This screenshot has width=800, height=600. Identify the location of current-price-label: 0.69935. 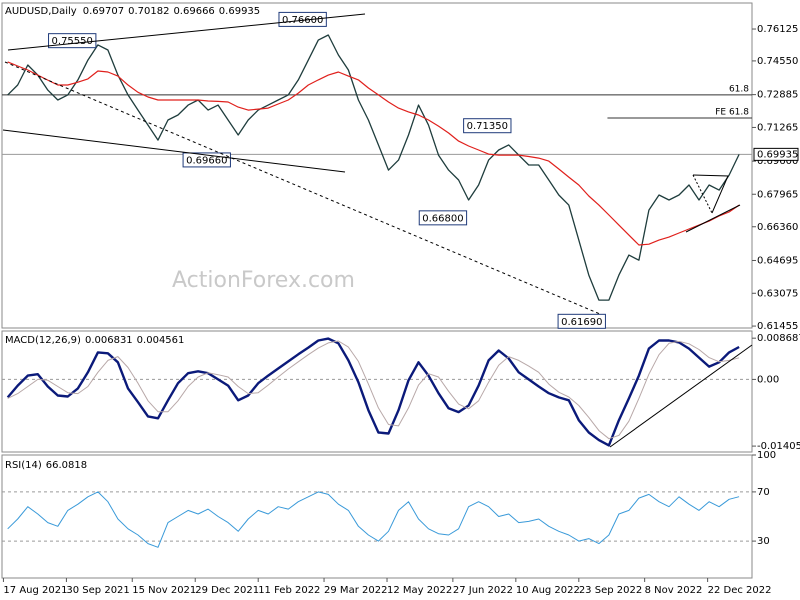
(777, 154).